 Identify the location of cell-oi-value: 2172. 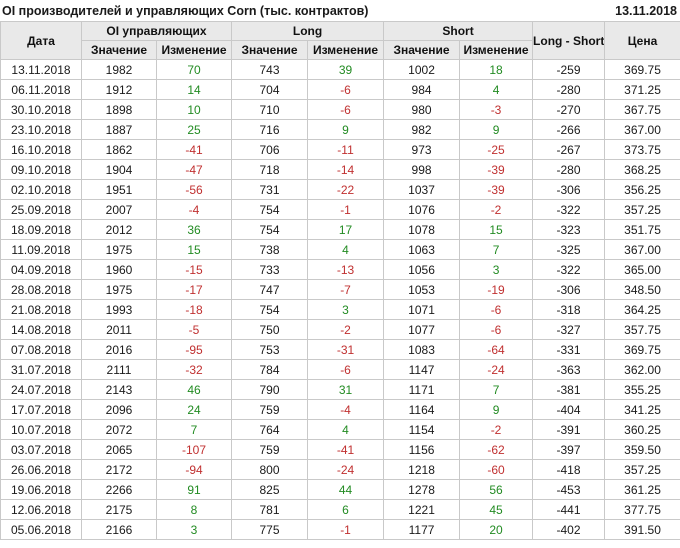
(119, 469).